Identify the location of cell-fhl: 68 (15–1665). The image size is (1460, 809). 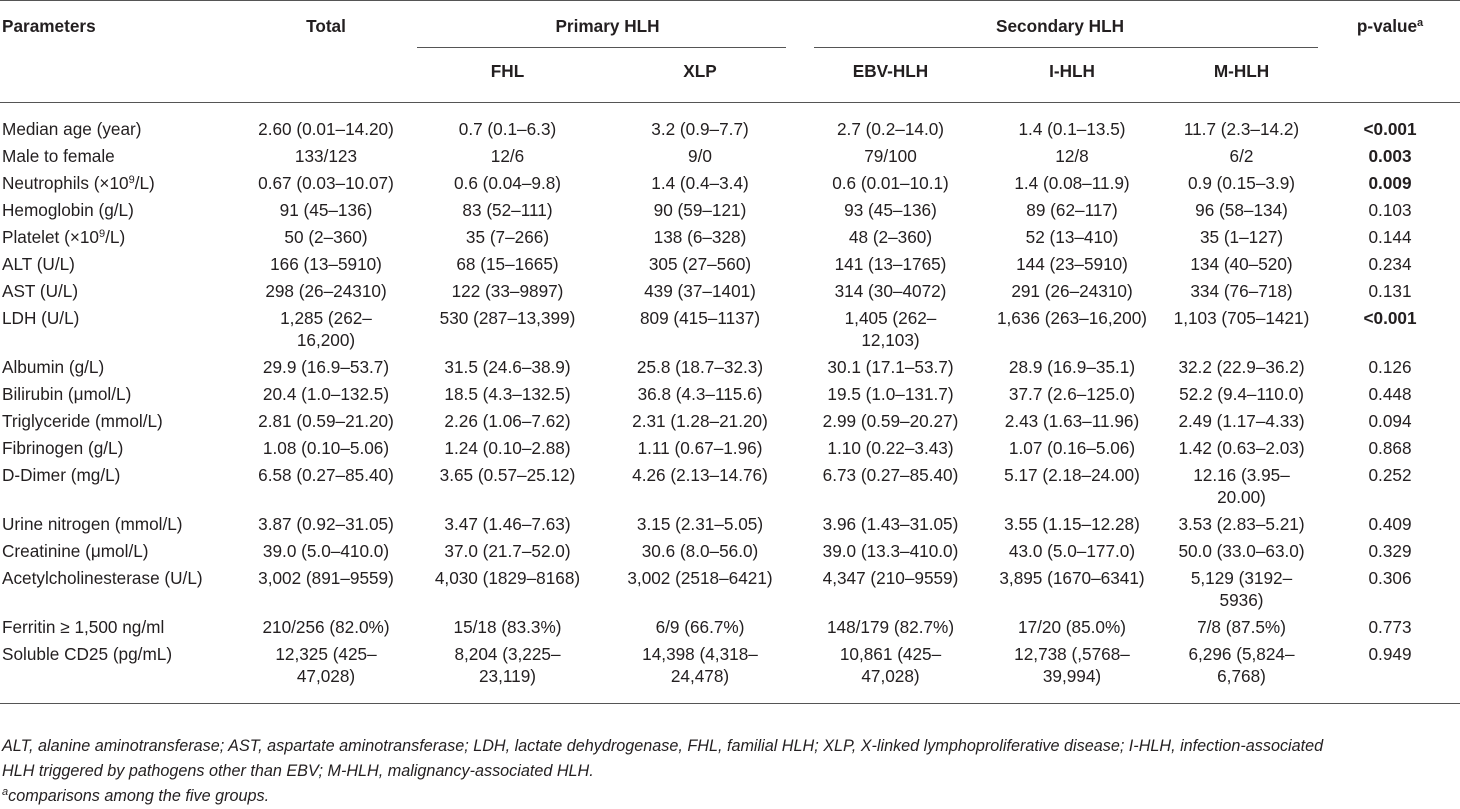
(507, 263).